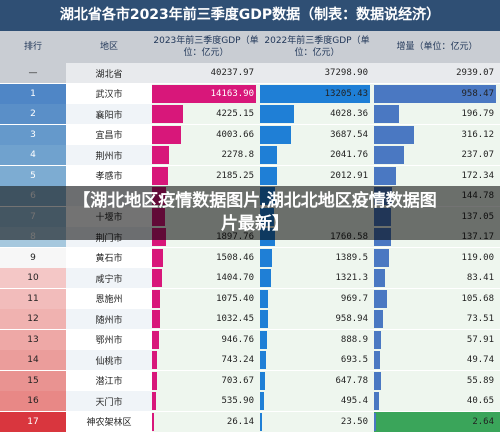 This screenshot has height=432, width=500. I want to click on gdp2023-cell-value: 703.67, so click(237, 380).